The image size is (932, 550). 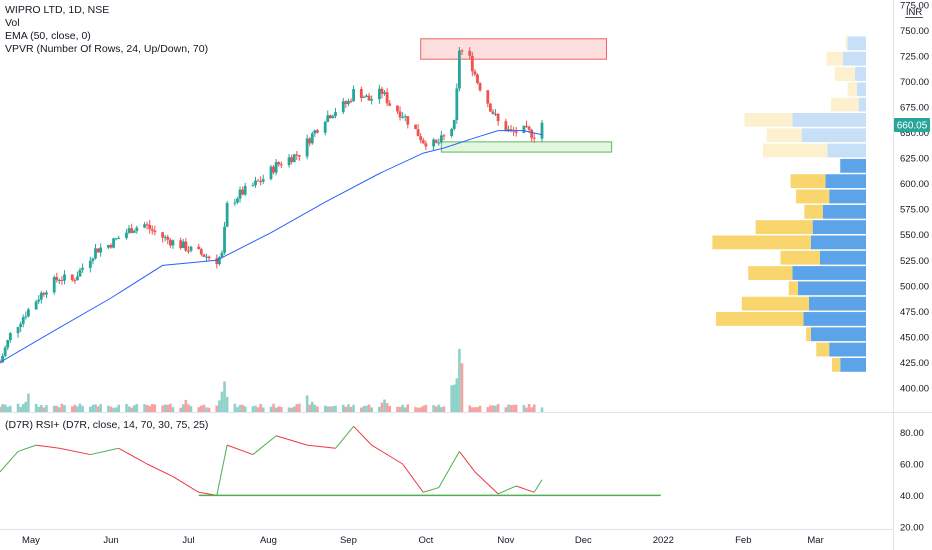 What do you see at coordinates (914, 82) in the screenshot?
I see `price-tick-label: 700.00` at bounding box center [914, 82].